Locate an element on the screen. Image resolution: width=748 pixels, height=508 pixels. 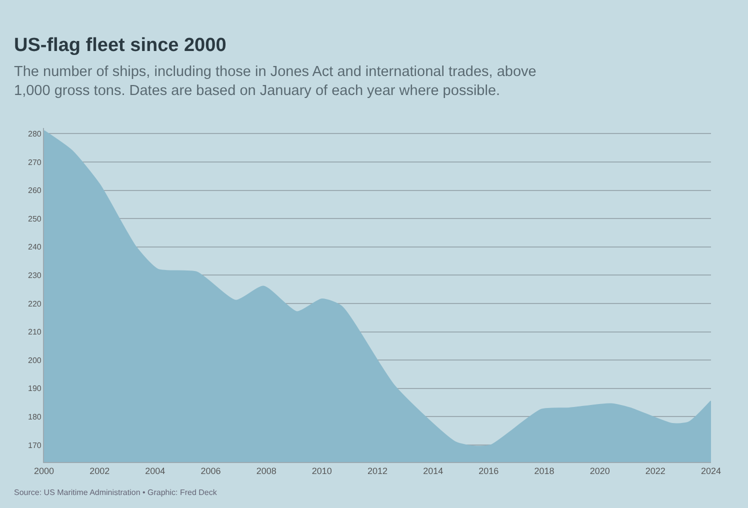
y-tick-label: 270 is located at coordinates (35, 162).